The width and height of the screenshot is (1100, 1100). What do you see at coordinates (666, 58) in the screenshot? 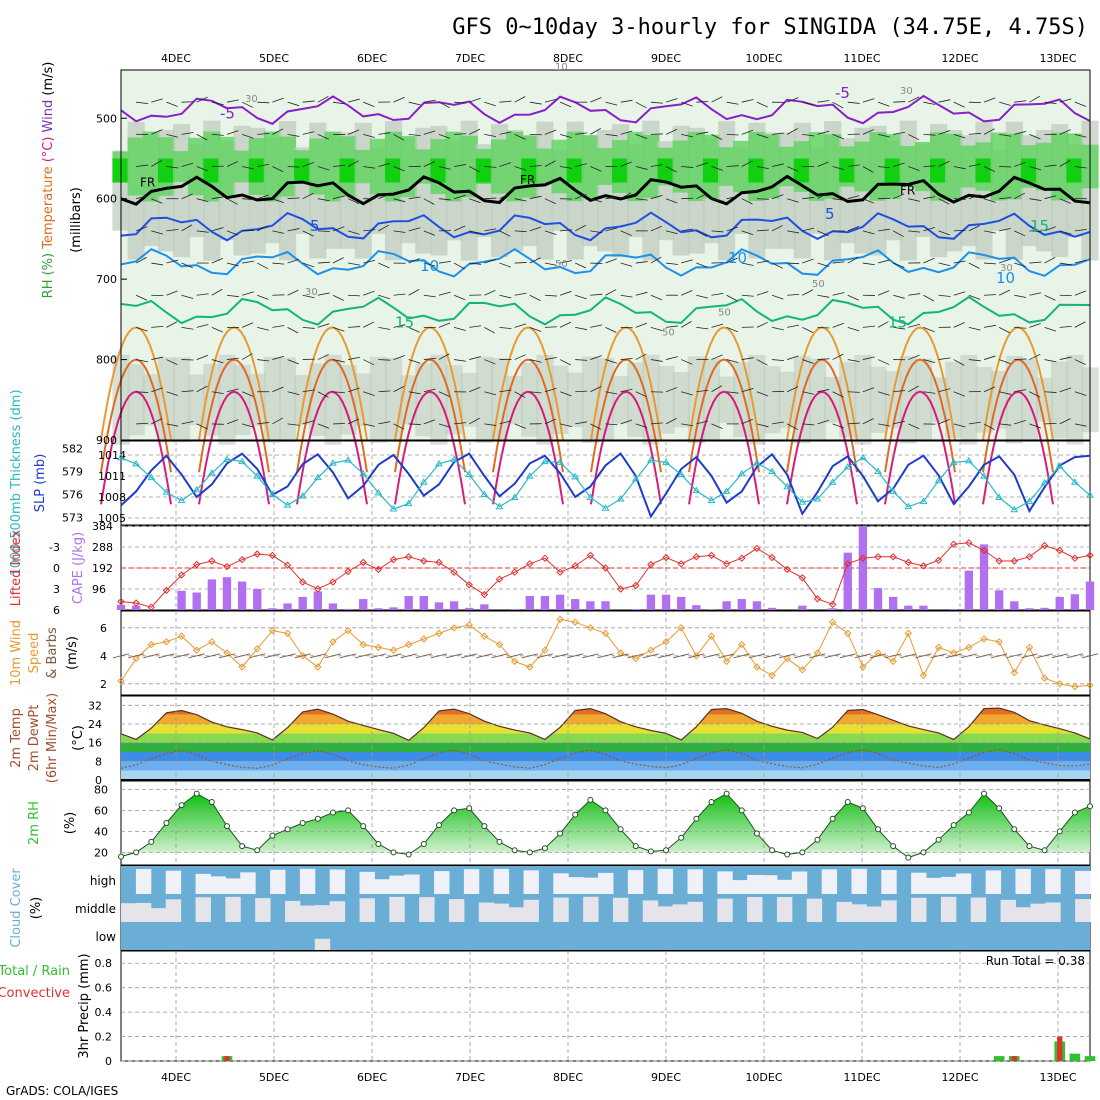
I see `top-date-label: 9DEC` at bounding box center [666, 58].